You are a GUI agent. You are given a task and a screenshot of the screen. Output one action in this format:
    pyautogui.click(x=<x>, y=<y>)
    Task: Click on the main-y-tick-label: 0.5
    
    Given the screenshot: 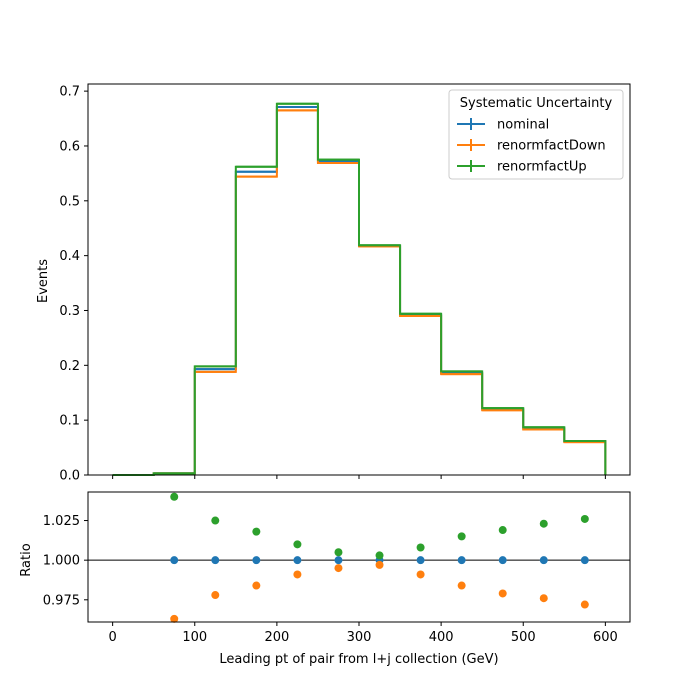 What is the action you would take?
    pyautogui.click(x=69, y=201)
    